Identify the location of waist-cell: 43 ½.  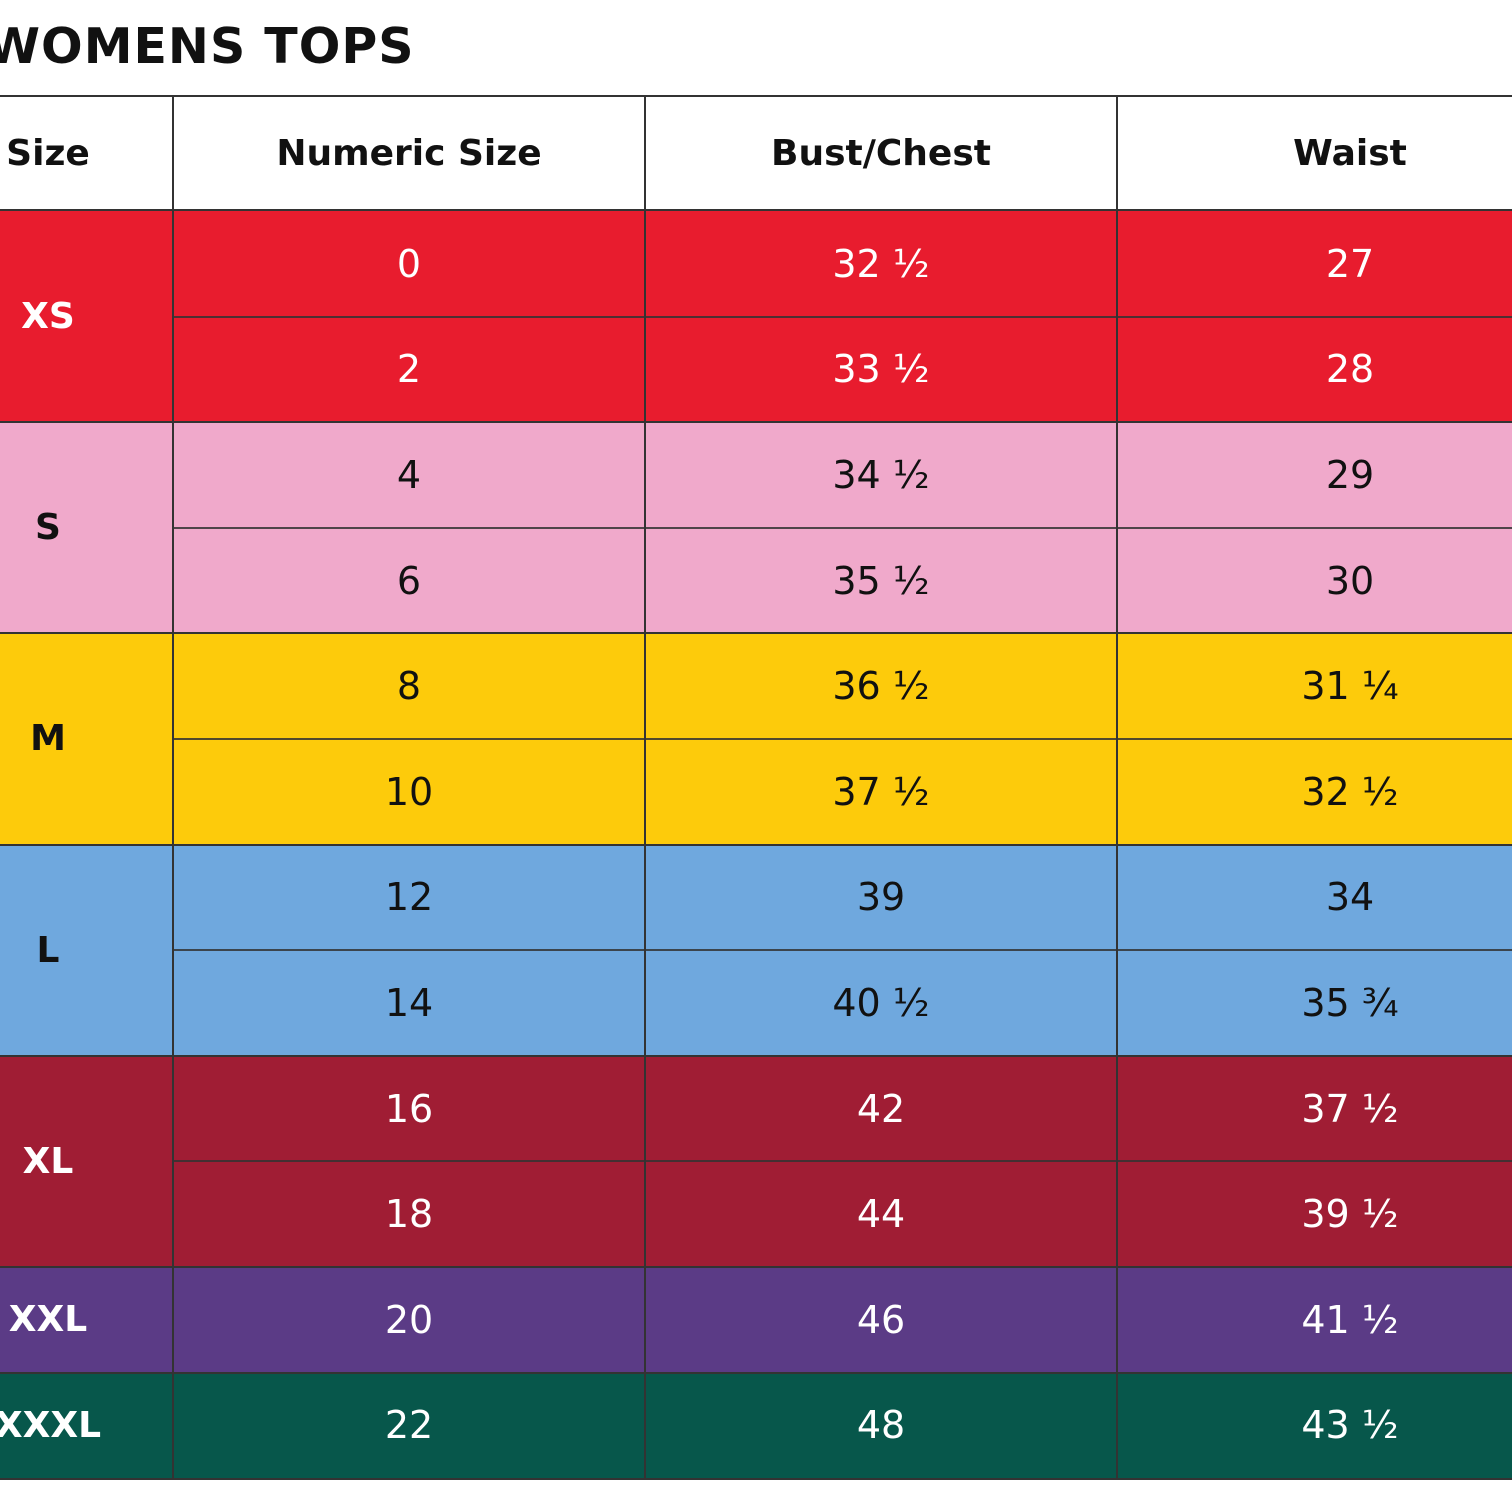
(1350, 1425).